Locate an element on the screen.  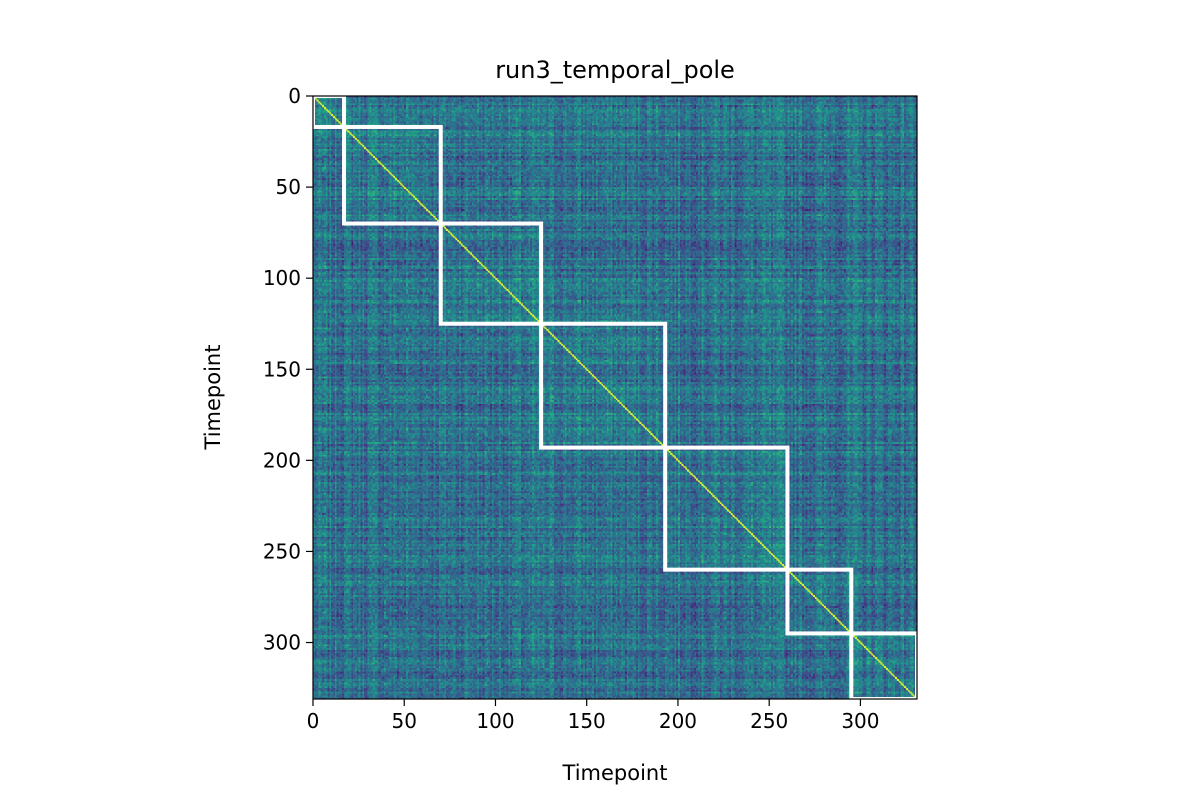
x-tick-label: 150 is located at coordinates (587, 721).